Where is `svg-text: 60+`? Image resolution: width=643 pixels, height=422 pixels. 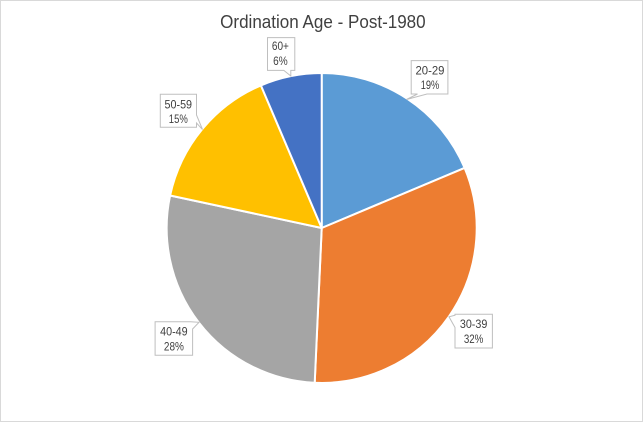
svg-text: 60+ is located at coordinates (280, 46).